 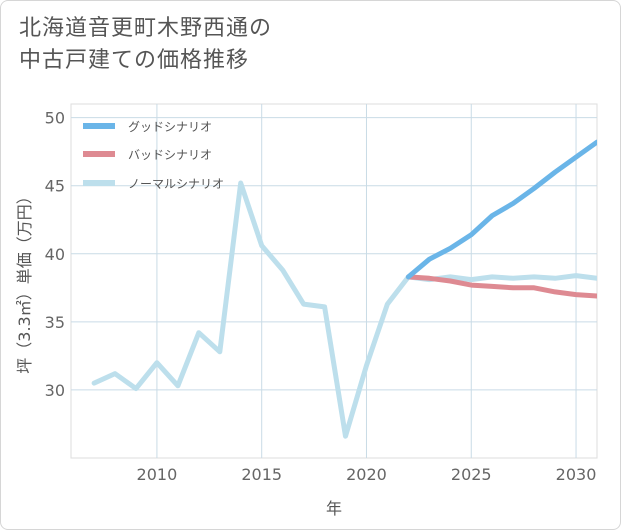 What do you see at coordinates (55, 254) in the screenshot?
I see `y-tick-label: 40` at bounding box center [55, 254].